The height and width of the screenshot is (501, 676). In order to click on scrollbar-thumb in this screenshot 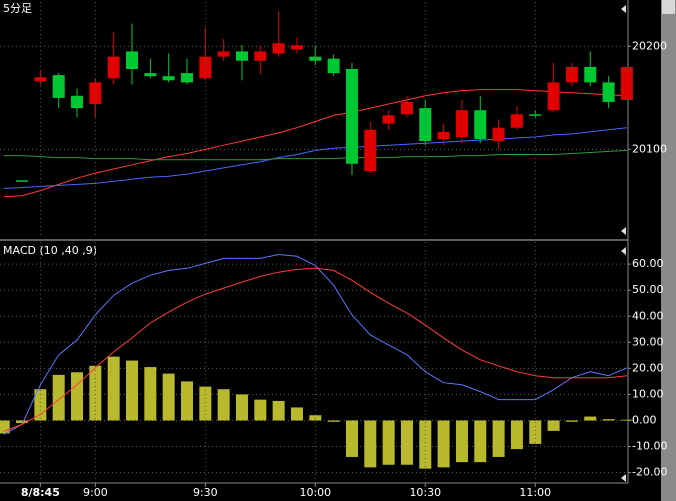, I will do `click(668, 7)`.